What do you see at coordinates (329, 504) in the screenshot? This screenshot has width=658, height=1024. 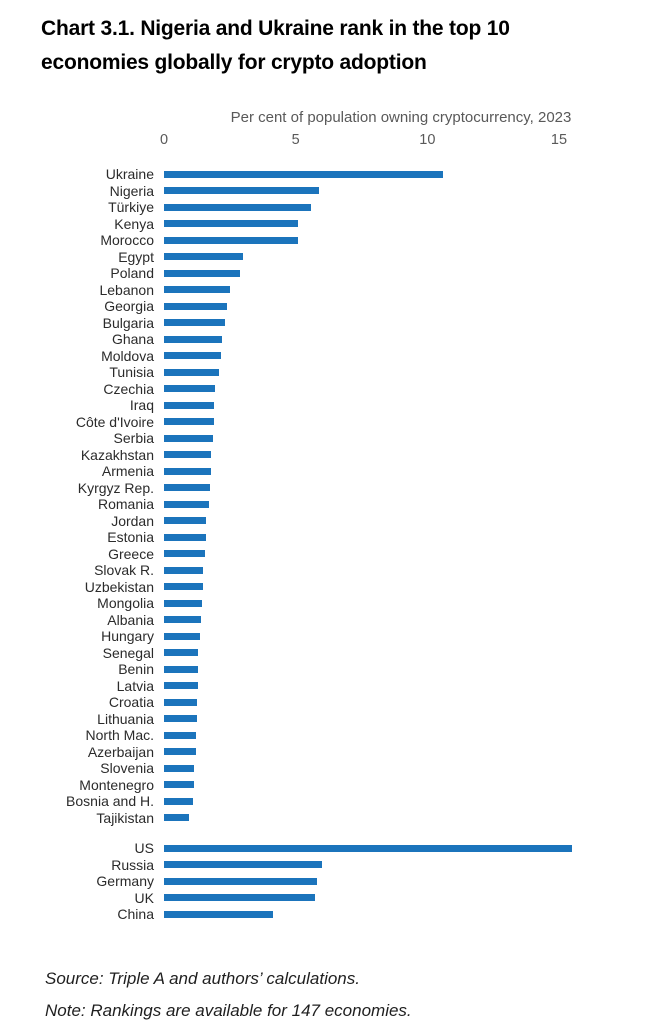 I see `bar-row: Romania` at bounding box center [329, 504].